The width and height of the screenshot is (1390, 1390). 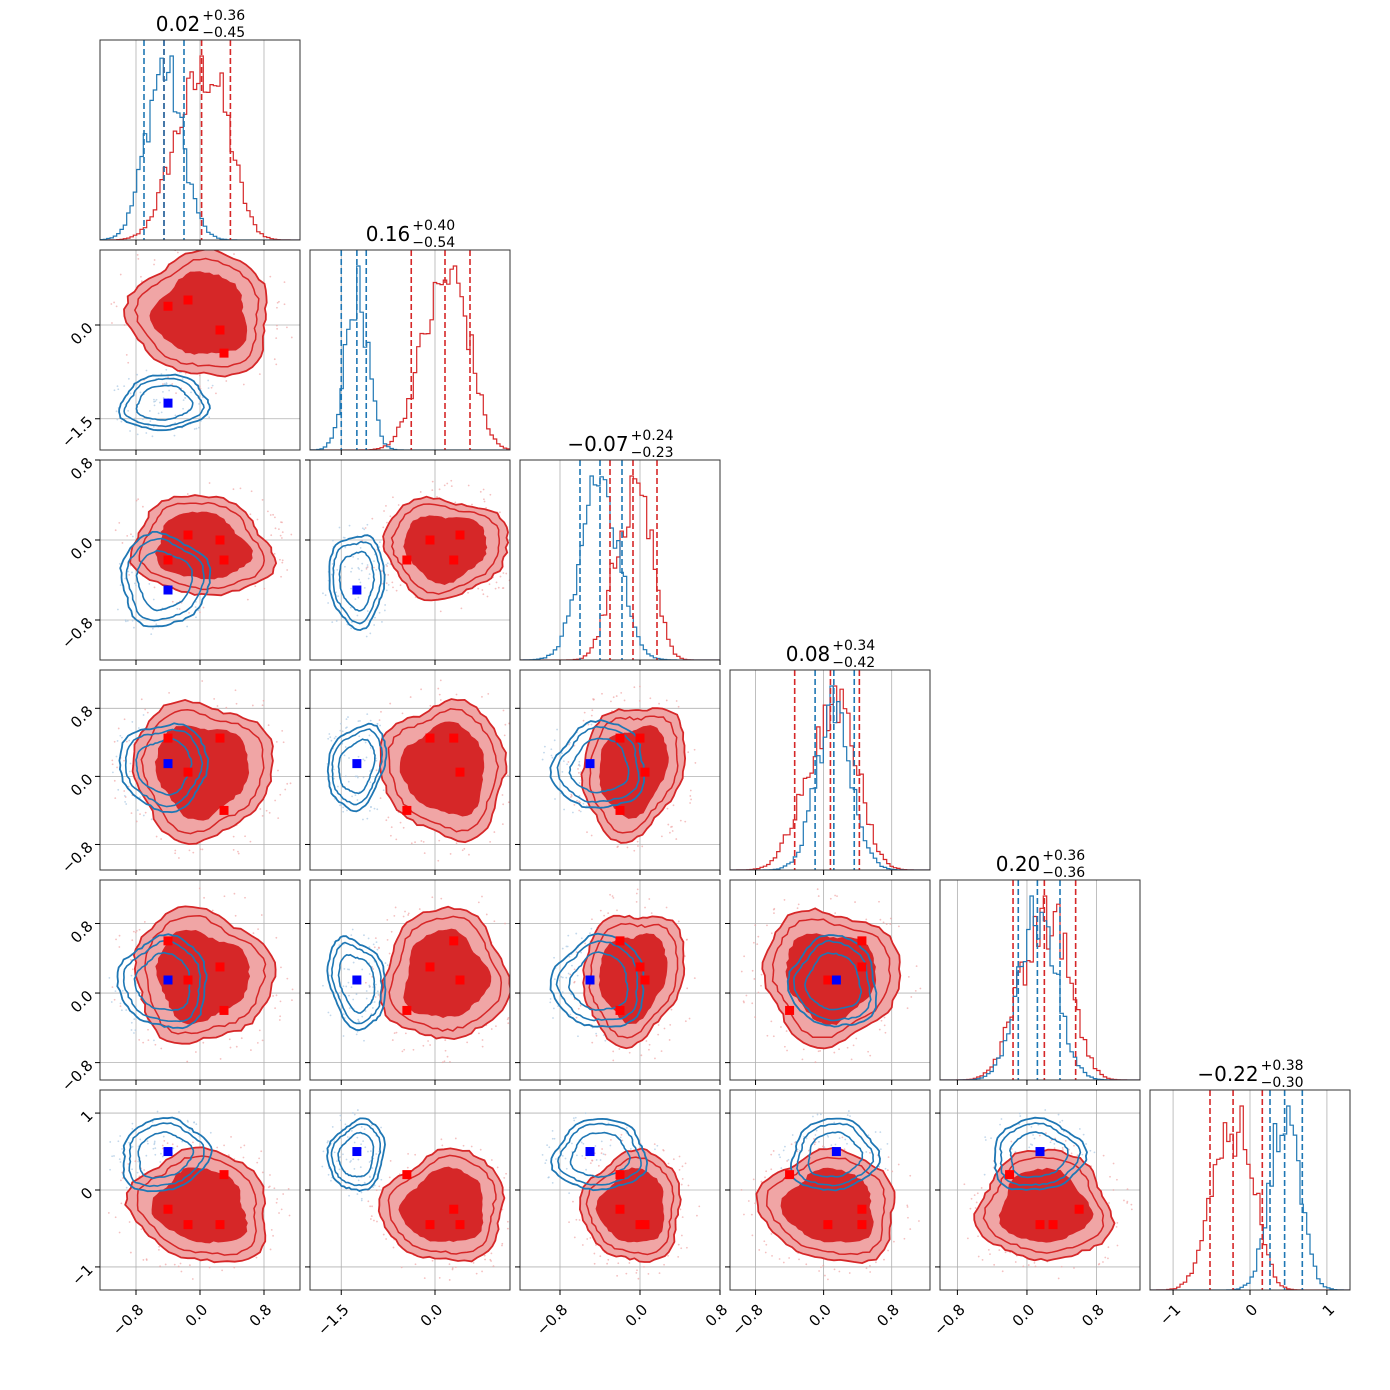 I want to click on red-marker, so click(x=790, y=1175).